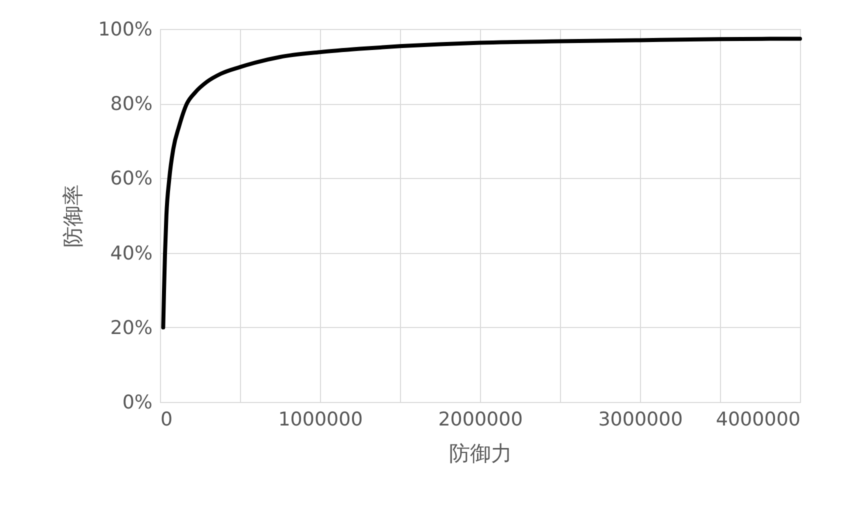 The height and width of the screenshot is (516, 867). Describe the element at coordinates (125, 29) in the screenshot. I see `y-tick-label: 100%` at that location.